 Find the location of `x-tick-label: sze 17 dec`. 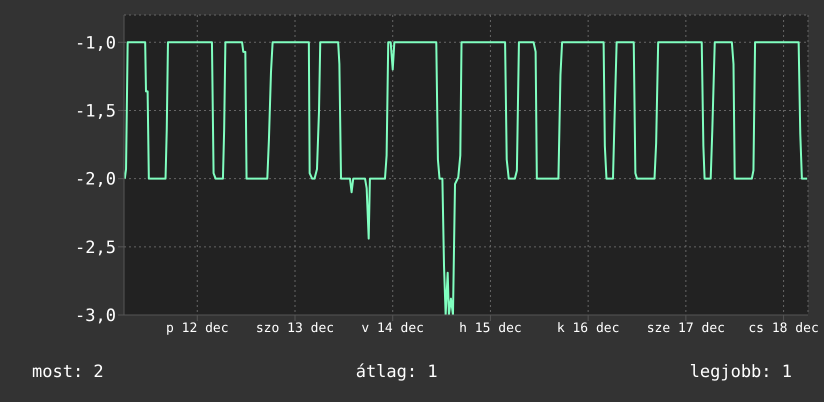

x-tick-label: sze 17 dec is located at coordinates (685, 328).